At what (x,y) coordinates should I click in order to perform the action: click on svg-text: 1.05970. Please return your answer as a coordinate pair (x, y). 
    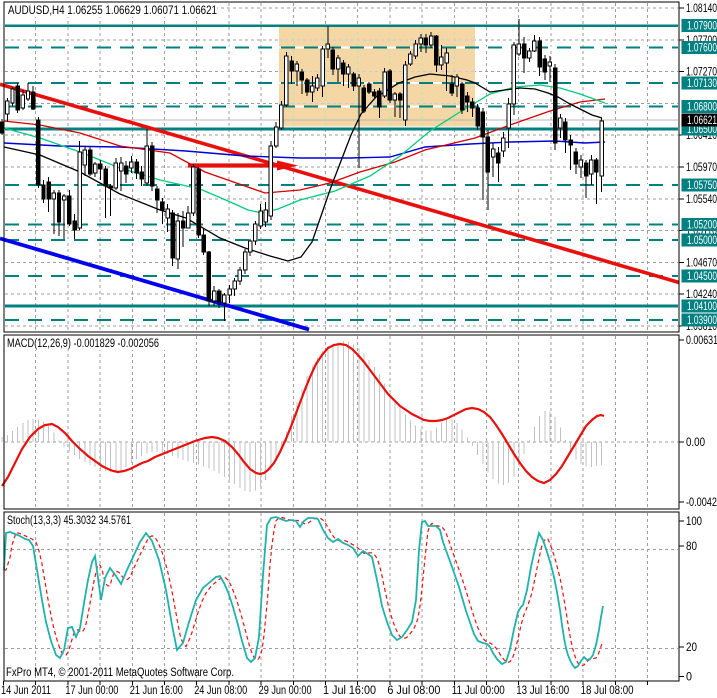
    Looking at the image, I should click on (701, 168).